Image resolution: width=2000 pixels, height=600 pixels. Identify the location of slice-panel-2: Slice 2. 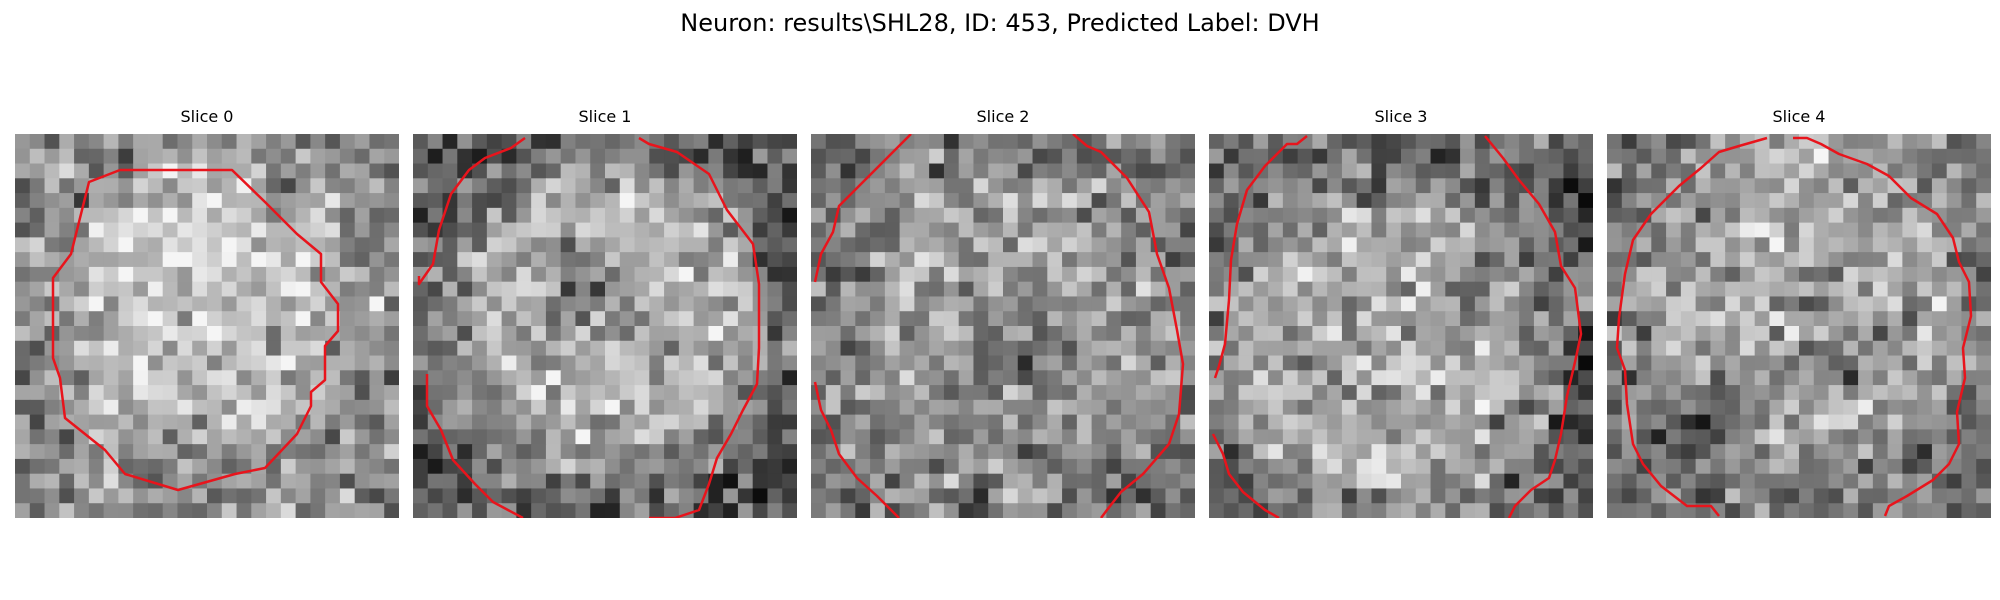
(1003, 312).